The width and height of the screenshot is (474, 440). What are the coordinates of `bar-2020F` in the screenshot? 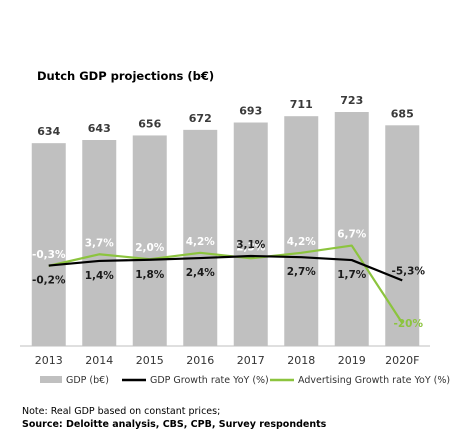 It's located at (402, 235).